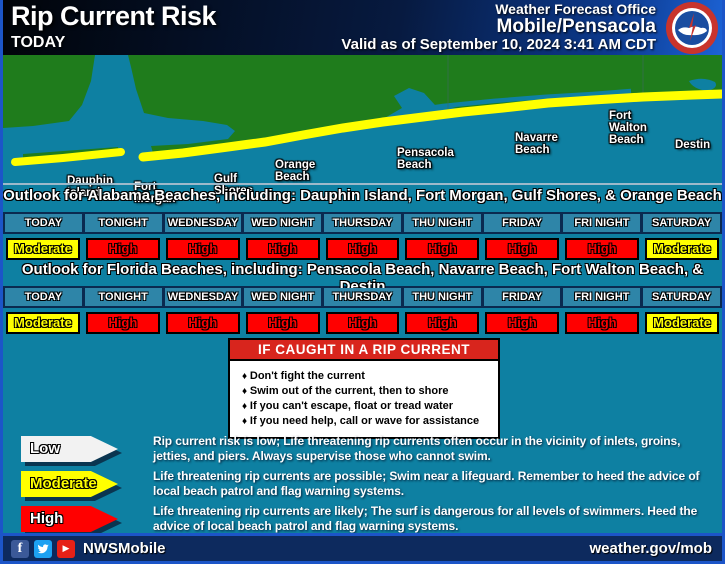  What do you see at coordinates (364, 350) in the screenshot?
I see `safety-box-title: IF CAUGHT IN A RIP CURRENT` at bounding box center [364, 350].